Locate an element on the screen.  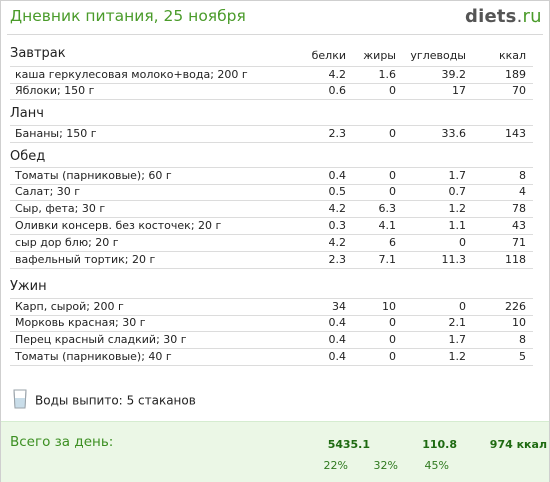
food-kcal: 143 is located at coordinates (515, 133).